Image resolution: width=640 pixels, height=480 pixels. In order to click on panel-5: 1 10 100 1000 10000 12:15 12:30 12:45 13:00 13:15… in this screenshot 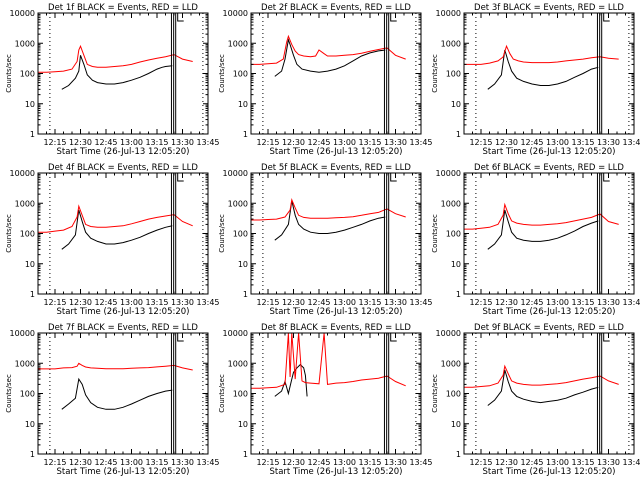, I will do `click(325, 240)`.